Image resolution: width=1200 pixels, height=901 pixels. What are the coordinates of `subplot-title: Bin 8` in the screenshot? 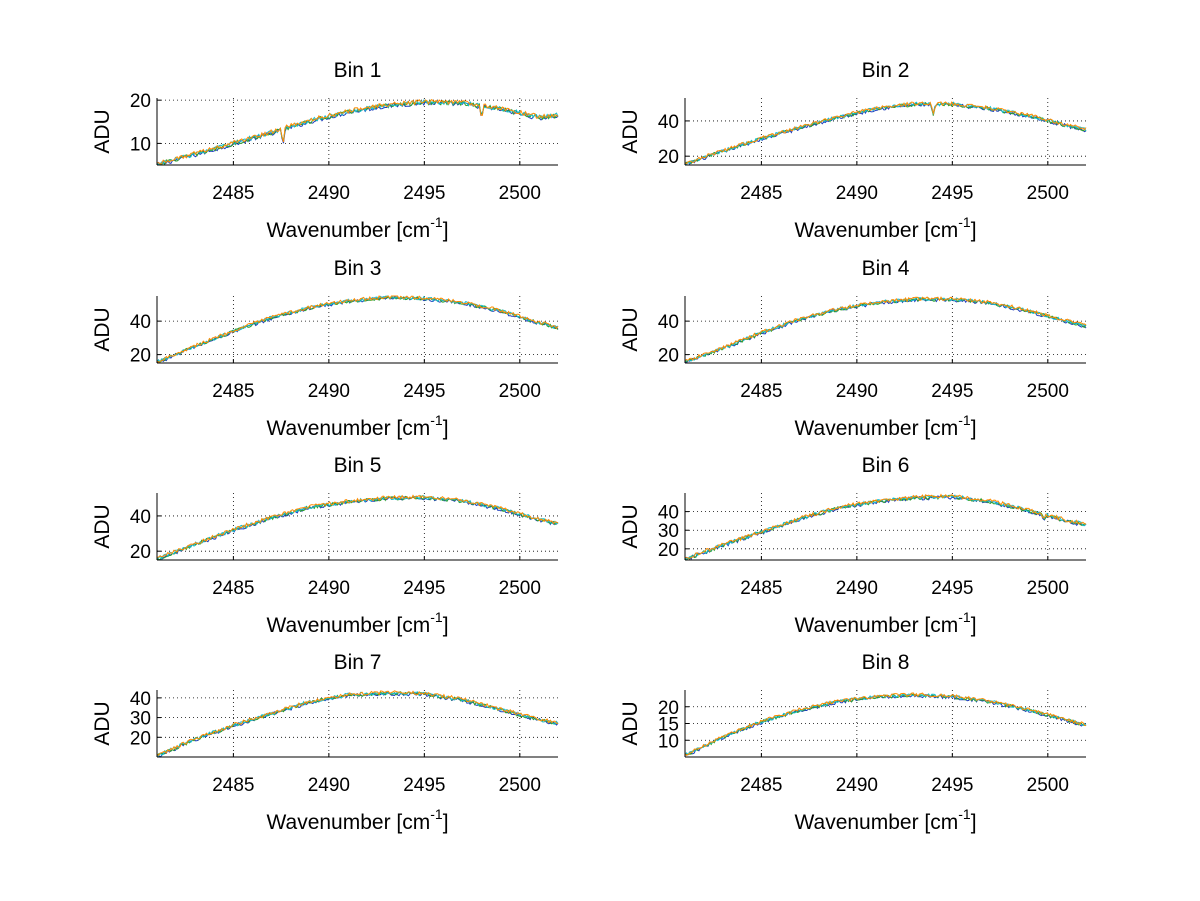 It's located at (886, 662).